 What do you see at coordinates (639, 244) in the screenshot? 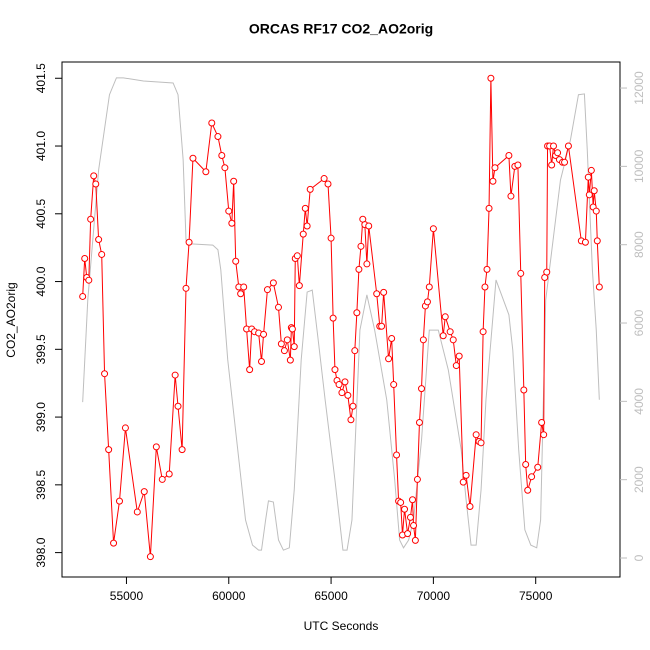
I see `y2-tick-label: 8000` at bounding box center [639, 244].